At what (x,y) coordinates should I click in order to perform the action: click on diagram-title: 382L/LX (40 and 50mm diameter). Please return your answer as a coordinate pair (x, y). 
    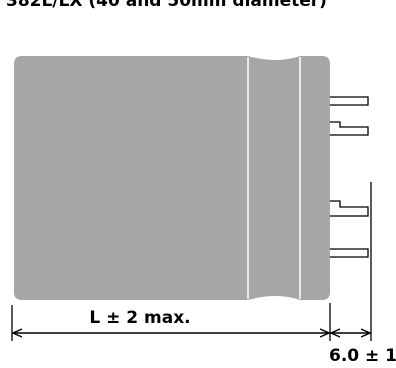
    Looking at the image, I should click on (166, 5).